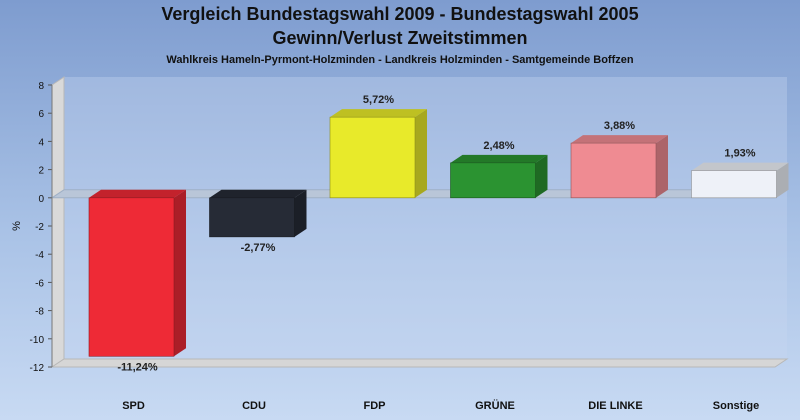  I want to click on x-tick-label: FDP, so click(375, 406).